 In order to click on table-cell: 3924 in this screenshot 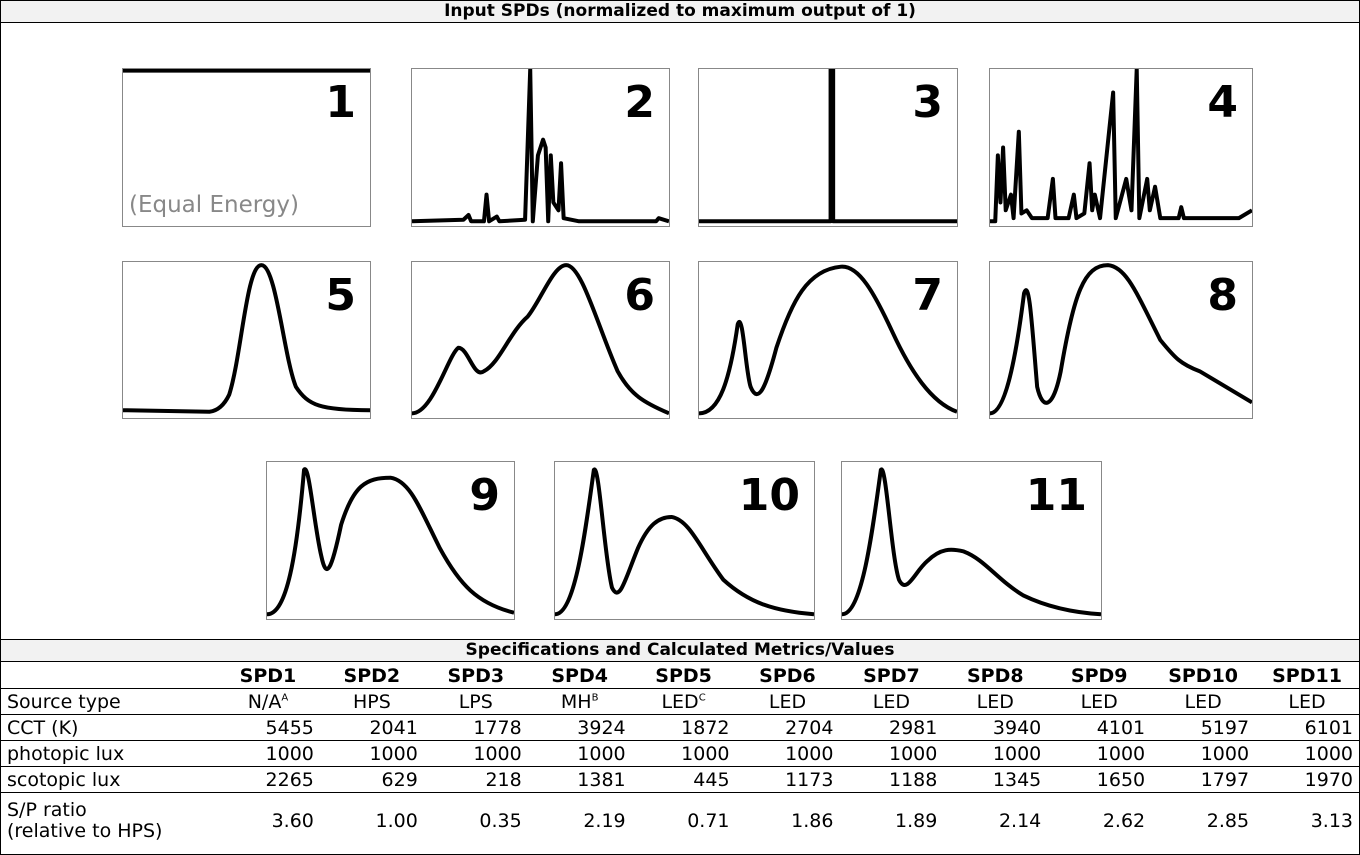, I will do `click(579, 727)`.